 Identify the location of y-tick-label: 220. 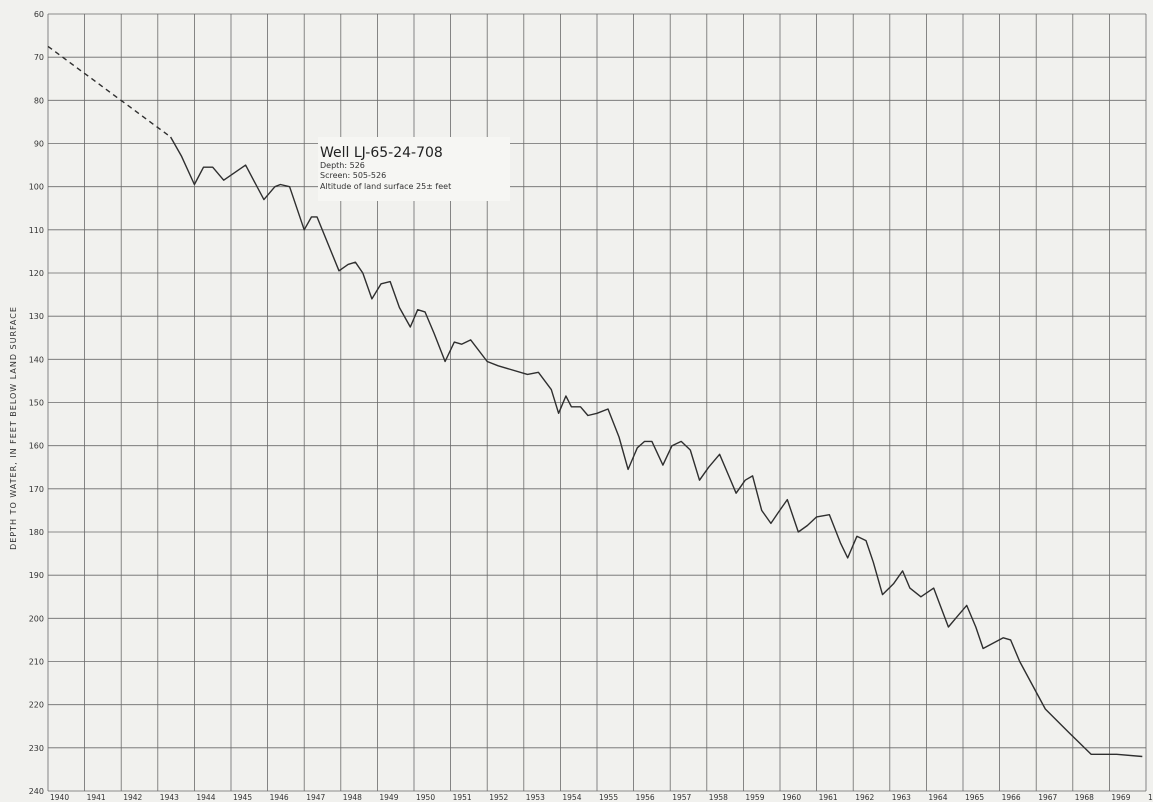
(36, 705).